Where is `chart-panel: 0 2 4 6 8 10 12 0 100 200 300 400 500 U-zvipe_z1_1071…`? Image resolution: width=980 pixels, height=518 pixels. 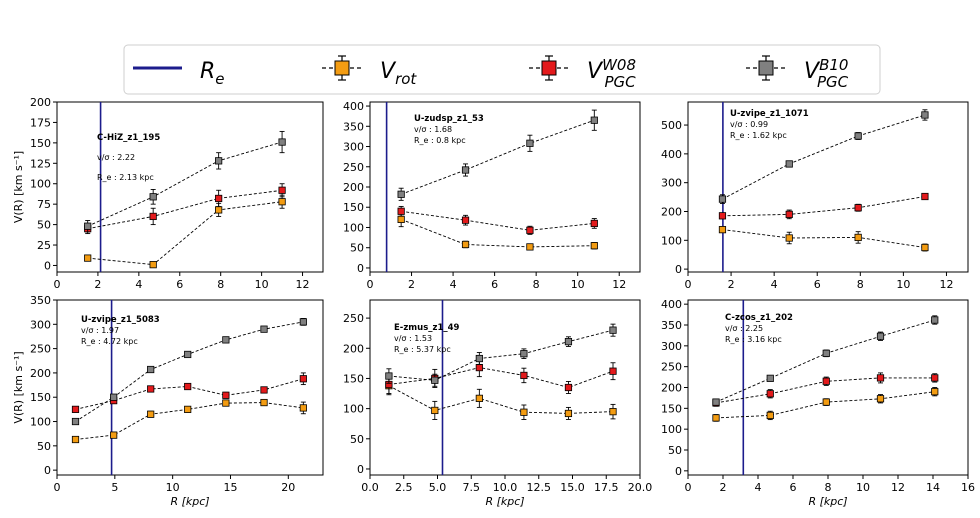
chart-panel: 0 2 4 6 8 10 12 0 100 200 300 400 500 U-zvipe_z1_1071… is located at coordinates (815, 196).